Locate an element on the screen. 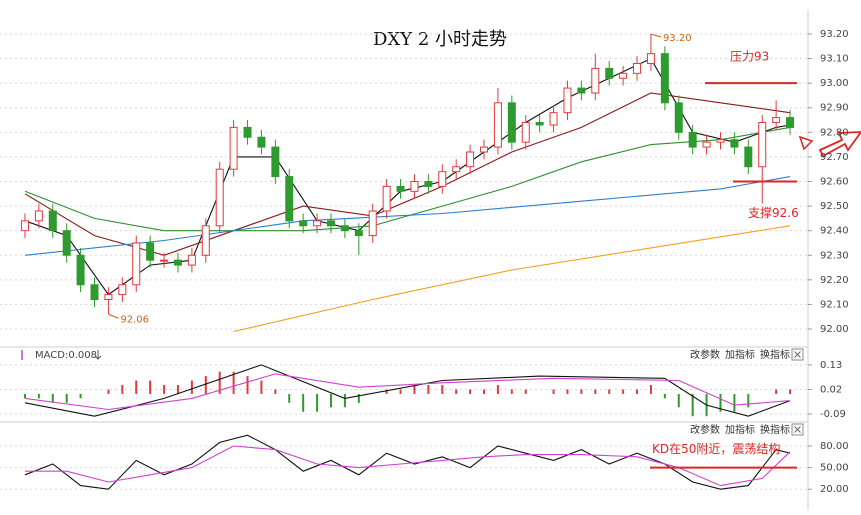 Image resolution: width=861 pixels, height=515 pixels. y-tick-label: 92.00 is located at coordinates (834, 329).